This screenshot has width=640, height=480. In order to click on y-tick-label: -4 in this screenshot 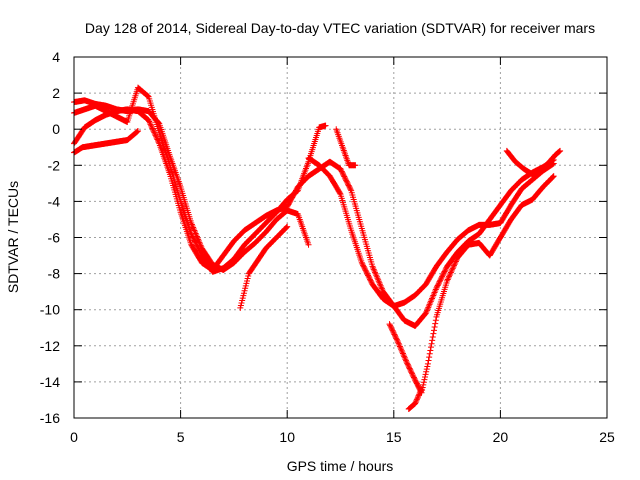, I will do `click(54, 201)`.